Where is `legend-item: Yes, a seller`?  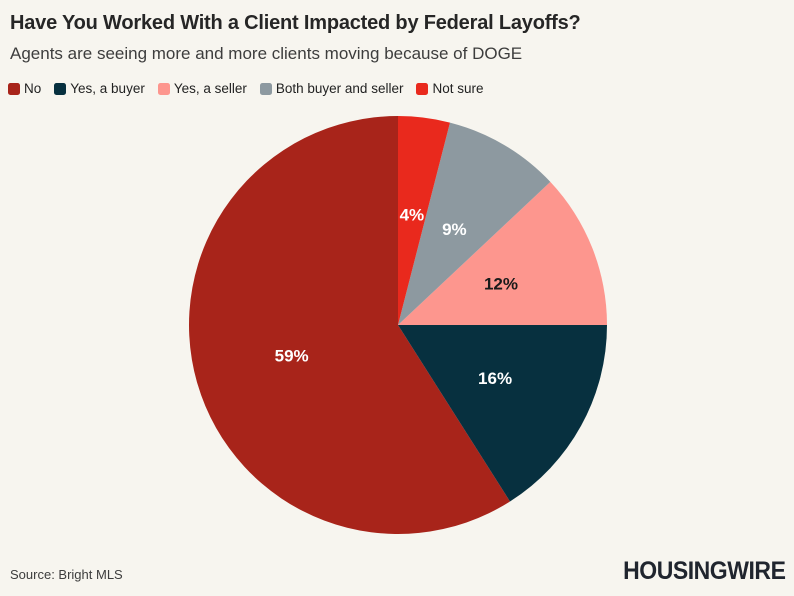
legend-item: Yes, a seller is located at coordinates (202, 88).